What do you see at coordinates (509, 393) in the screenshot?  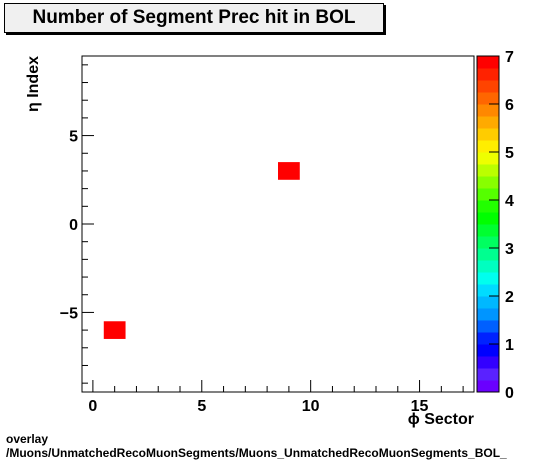 I see `palette-tick-label: 0` at bounding box center [509, 393].